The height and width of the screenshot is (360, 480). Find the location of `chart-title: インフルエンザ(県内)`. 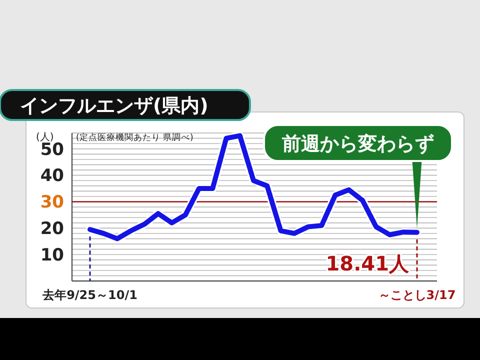

chart-title: インフルエンザ(県内) is located at coordinates (114, 106).